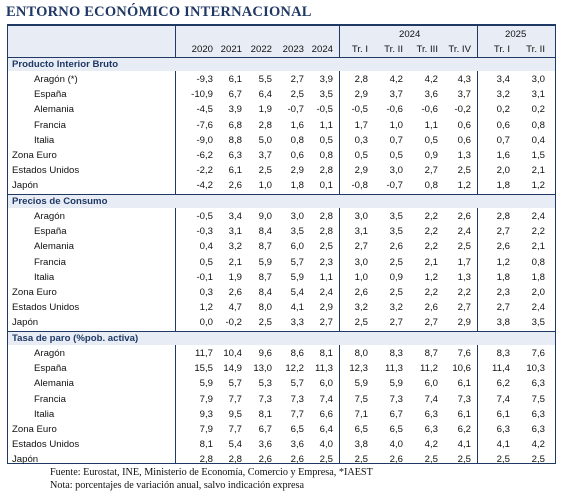 This screenshot has width=567, height=499. I want to click on table-cell: 7,9, so click(206, 399).